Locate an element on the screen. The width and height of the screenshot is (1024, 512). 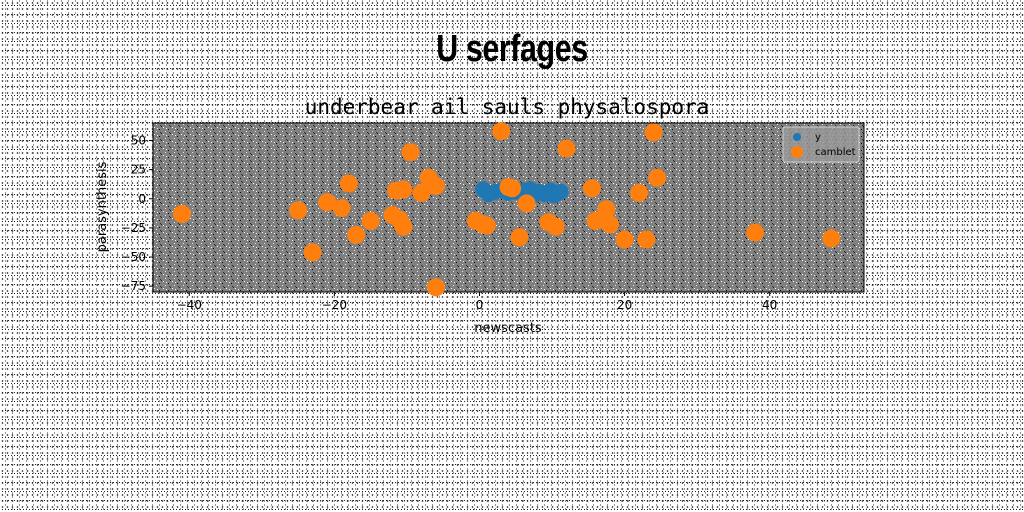
page-title: U serfages is located at coordinates (512, 49).